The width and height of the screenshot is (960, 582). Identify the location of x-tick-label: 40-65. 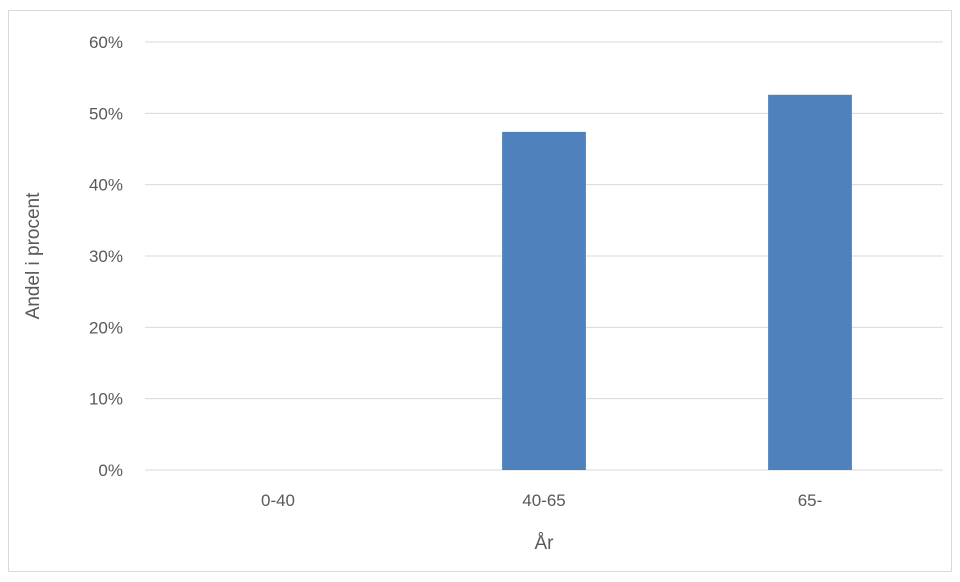
(543, 500).